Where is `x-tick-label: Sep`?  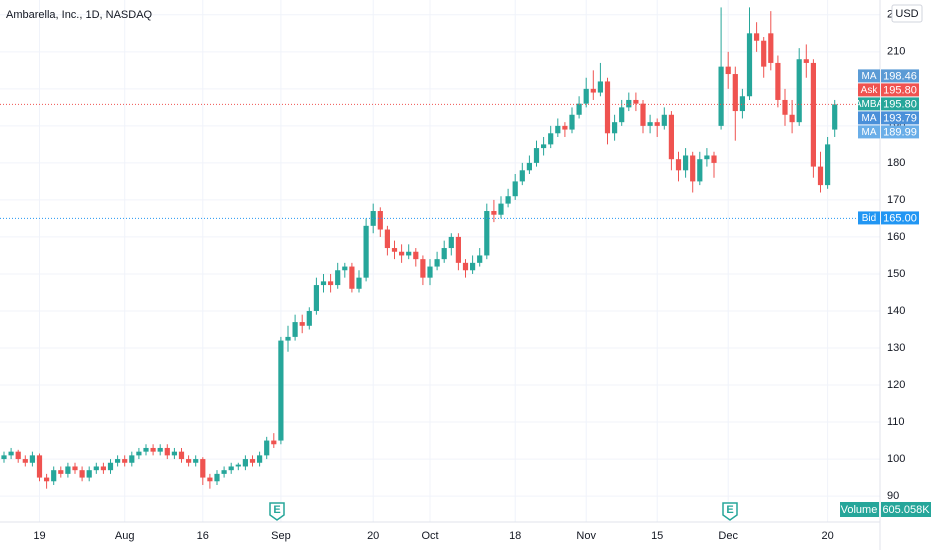 x-tick-label: Sep is located at coordinates (281, 536).